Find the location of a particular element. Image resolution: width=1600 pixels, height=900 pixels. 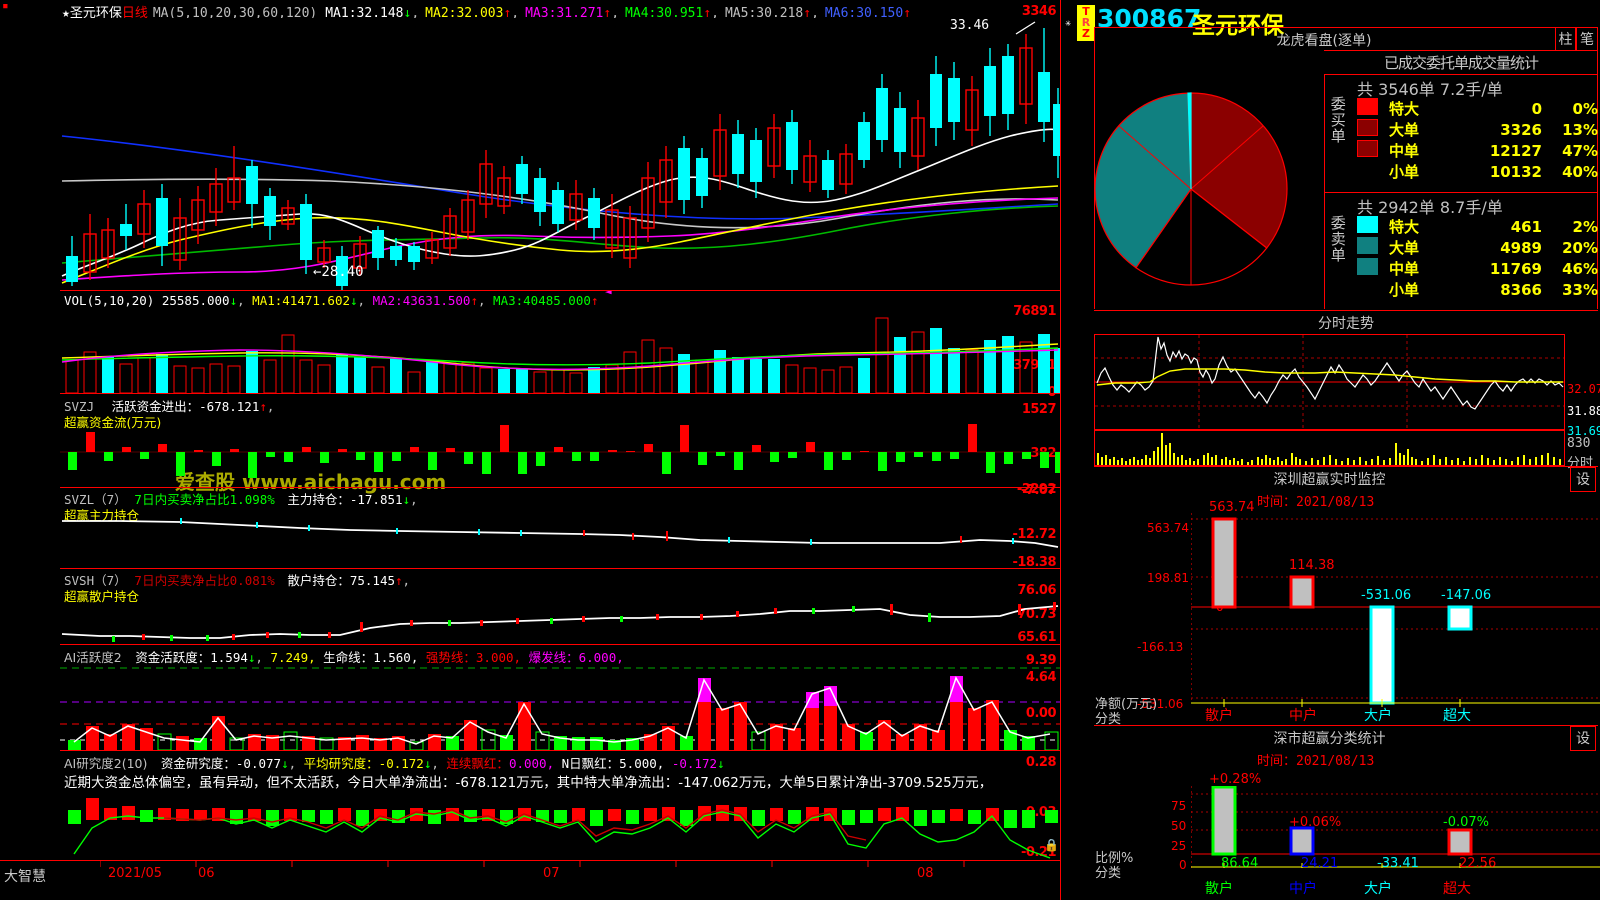

ma2-arrow-icon: ↑ is located at coordinates (507, 13).